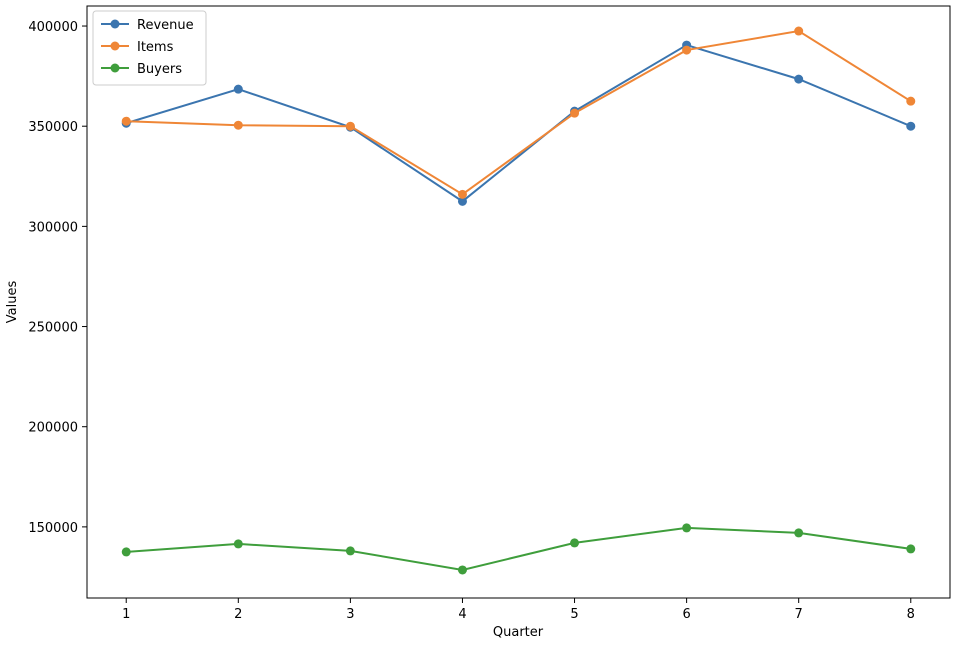  What do you see at coordinates (53, 27) in the screenshot?
I see `y-tick-label: 400000` at bounding box center [53, 27].